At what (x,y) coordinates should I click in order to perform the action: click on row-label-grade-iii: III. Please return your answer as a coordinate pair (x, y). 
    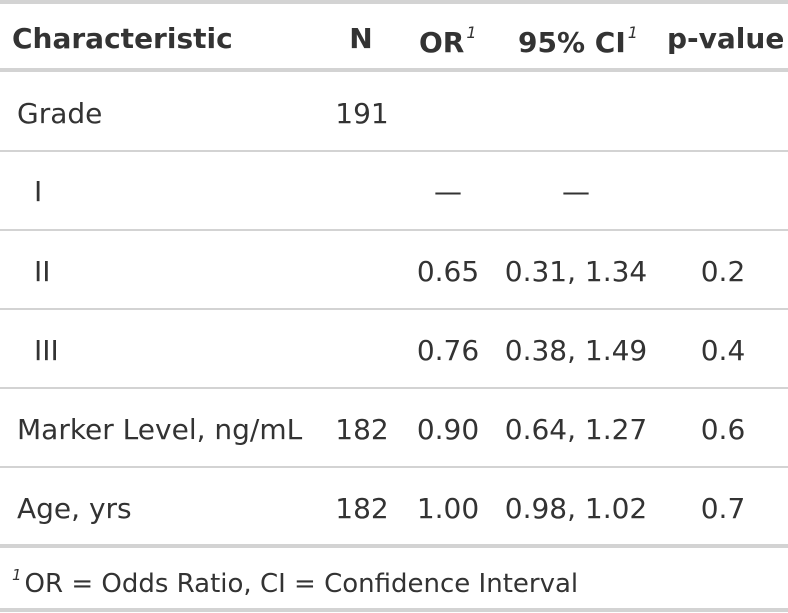
    Looking at the image, I should click on (46, 350).